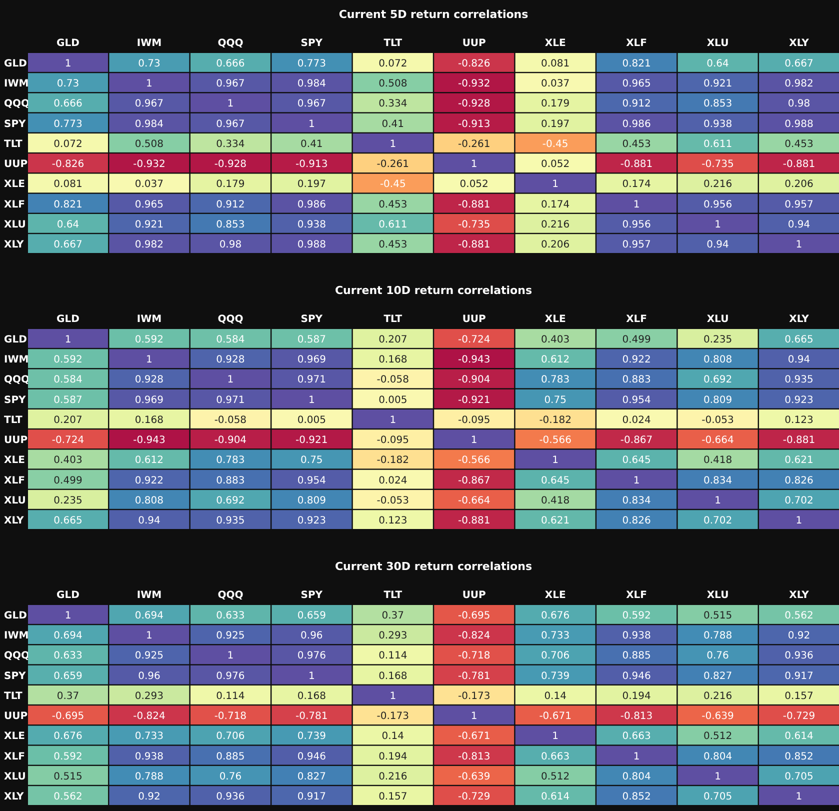 This screenshot has width=839, height=811. I want to click on y-tick-label: QQQ, so click(17, 104).